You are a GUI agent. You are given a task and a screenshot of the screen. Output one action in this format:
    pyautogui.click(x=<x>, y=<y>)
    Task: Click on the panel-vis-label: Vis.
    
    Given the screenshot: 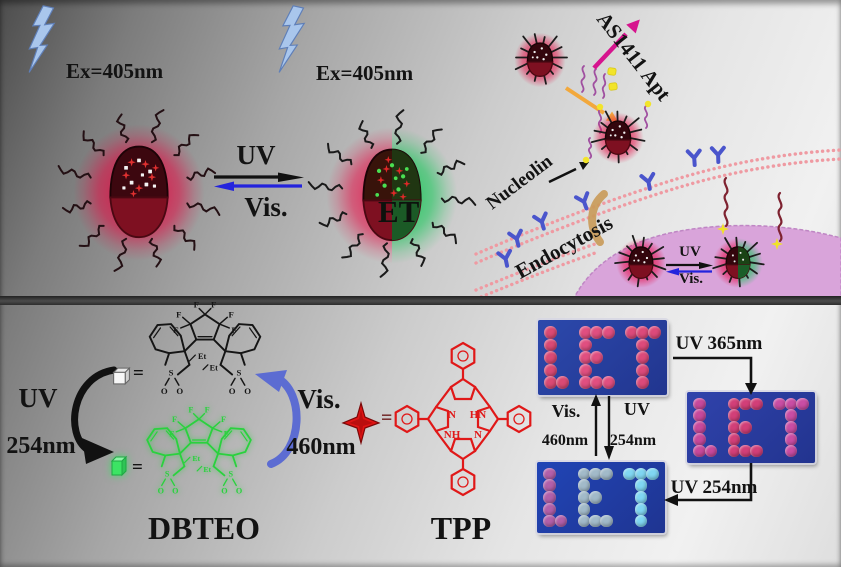 What is the action you would take?
    pyautogui.click(x=566, y=411)
    